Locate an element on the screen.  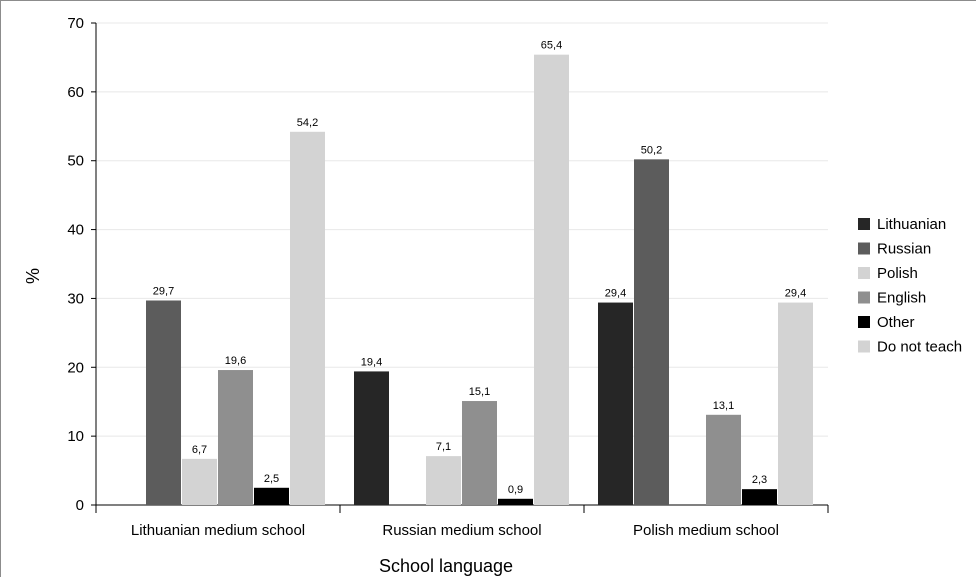
data-label: 7,1 is located at coordinates (443, 447).